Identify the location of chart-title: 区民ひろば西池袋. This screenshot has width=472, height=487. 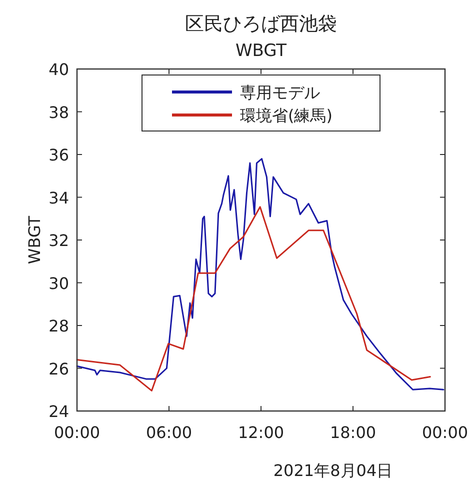
(261, 24).